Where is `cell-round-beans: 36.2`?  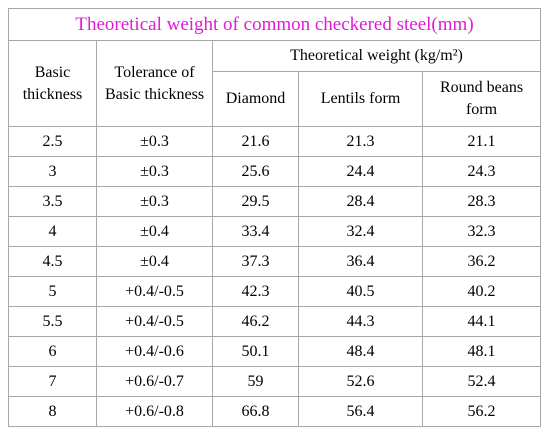 cell-round-beans: 36.2 is located at coordinates (481, 261).